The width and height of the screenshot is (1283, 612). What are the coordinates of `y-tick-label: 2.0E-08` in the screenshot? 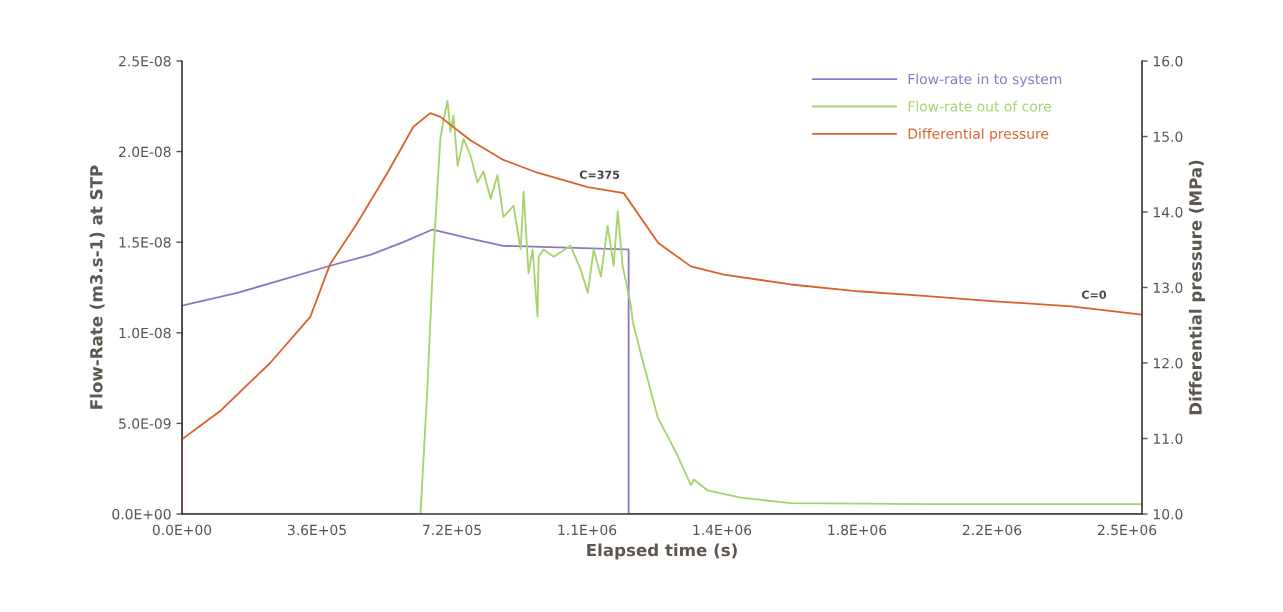 It's located at (145, 152).